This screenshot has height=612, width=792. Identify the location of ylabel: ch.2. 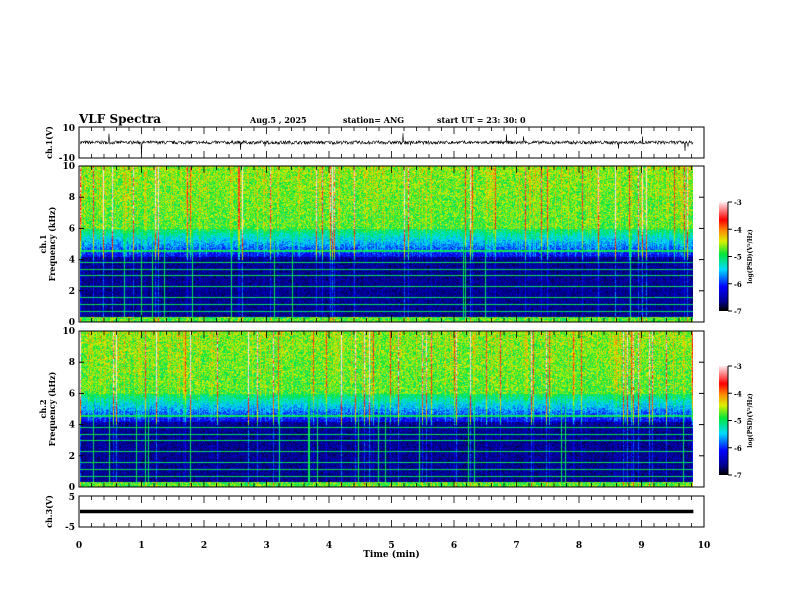
(43, 408).